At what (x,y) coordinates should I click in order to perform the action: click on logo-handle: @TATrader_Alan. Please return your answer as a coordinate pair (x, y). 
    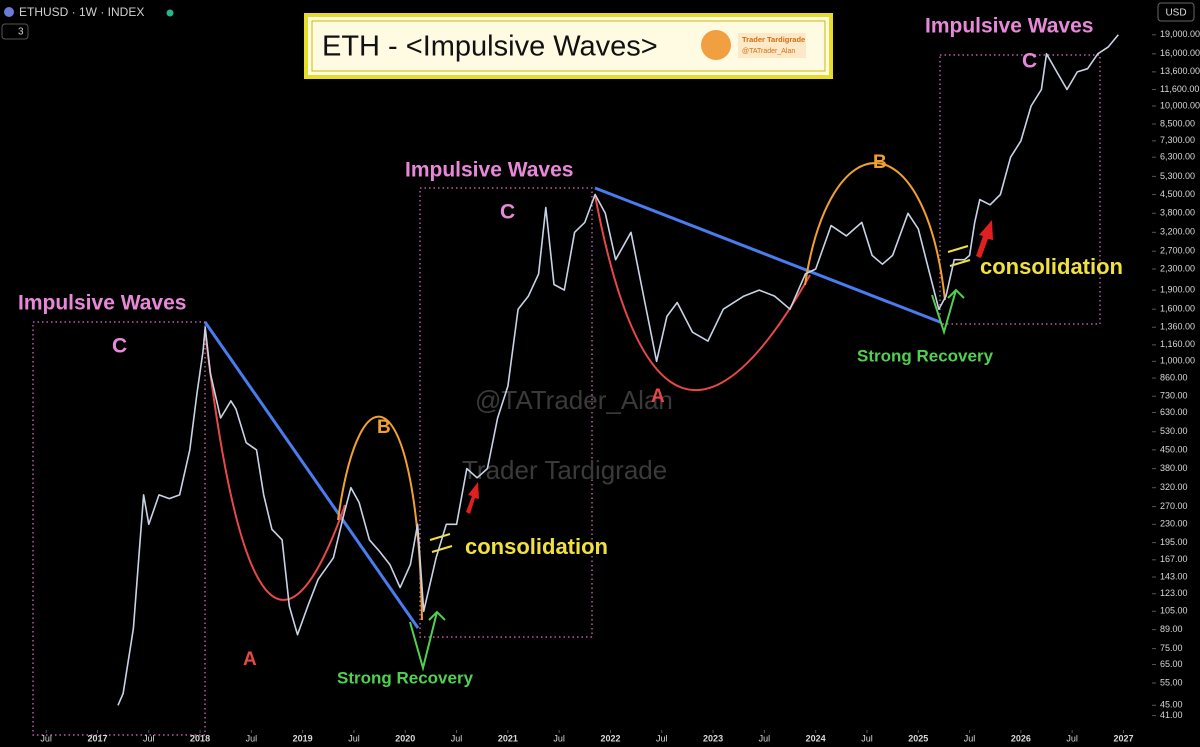
    Looking at the image, I should click on (768, 51).